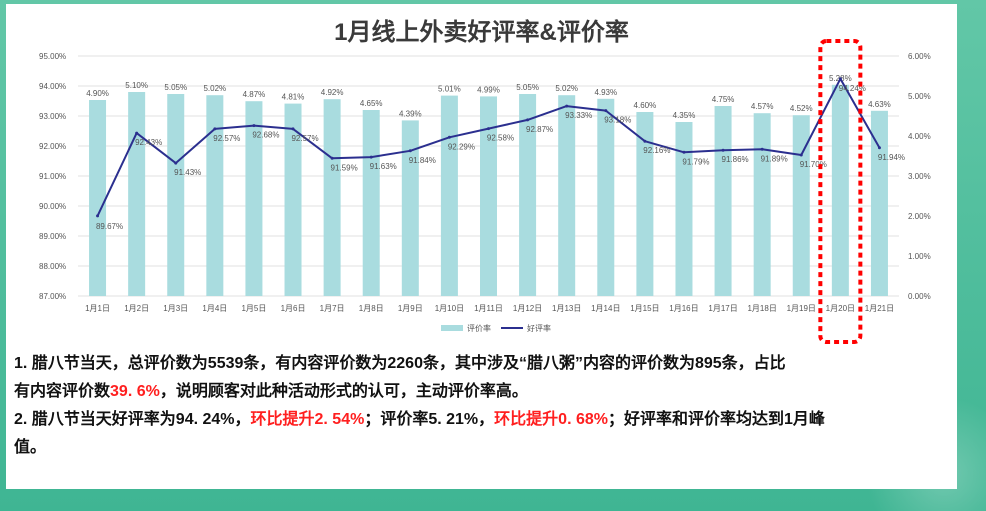 The width and height of the screenshot is (986, 511). Describe the element at coordinates (656, 150) in the screenshot. I see `line-data-label: 92.16%` at that location.